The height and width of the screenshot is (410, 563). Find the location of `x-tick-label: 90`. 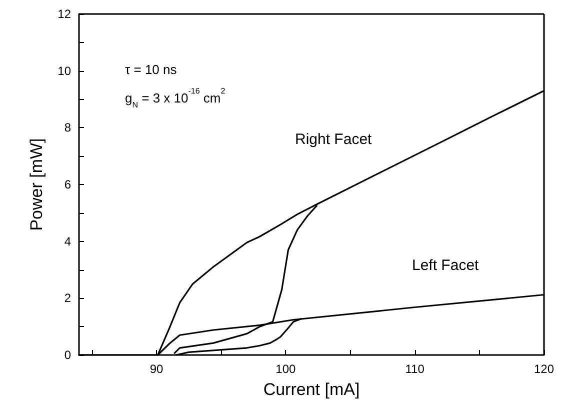

x-tick-label: 90 is located at coordinates (157, 369).